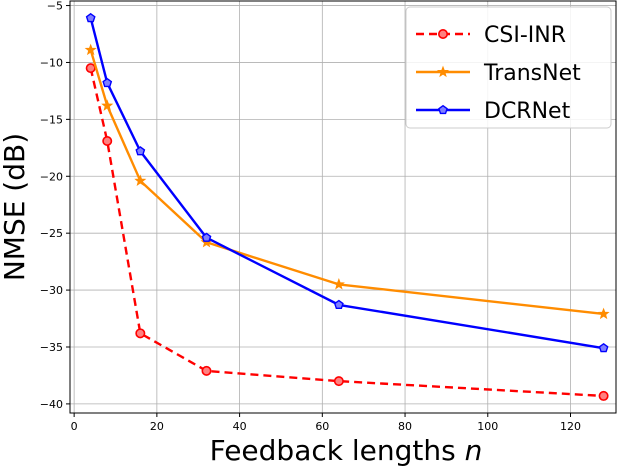  I want to click on legend-entry: DCRNet, so click(493, 111).